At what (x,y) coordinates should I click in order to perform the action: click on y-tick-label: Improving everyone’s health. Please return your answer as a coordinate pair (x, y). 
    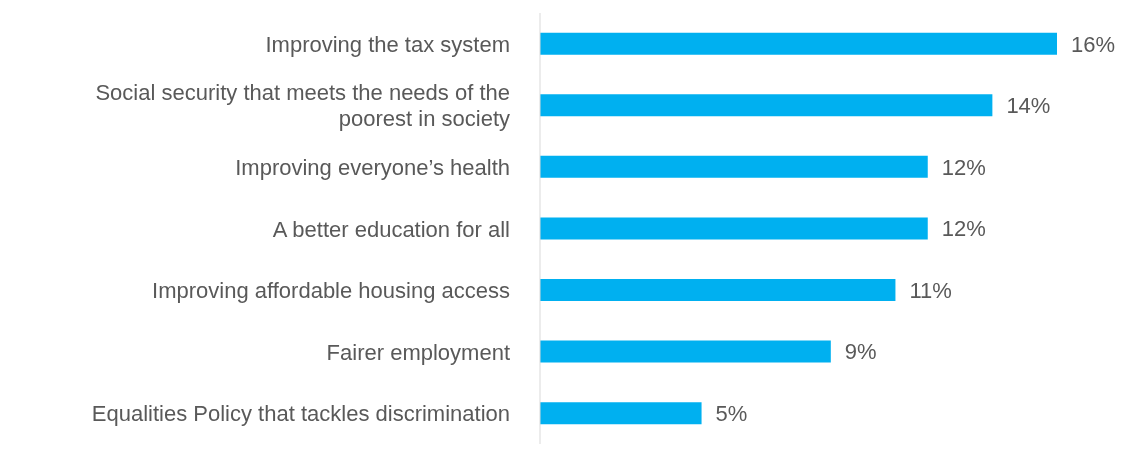
    Looking at the image, I should click on (372, 167).